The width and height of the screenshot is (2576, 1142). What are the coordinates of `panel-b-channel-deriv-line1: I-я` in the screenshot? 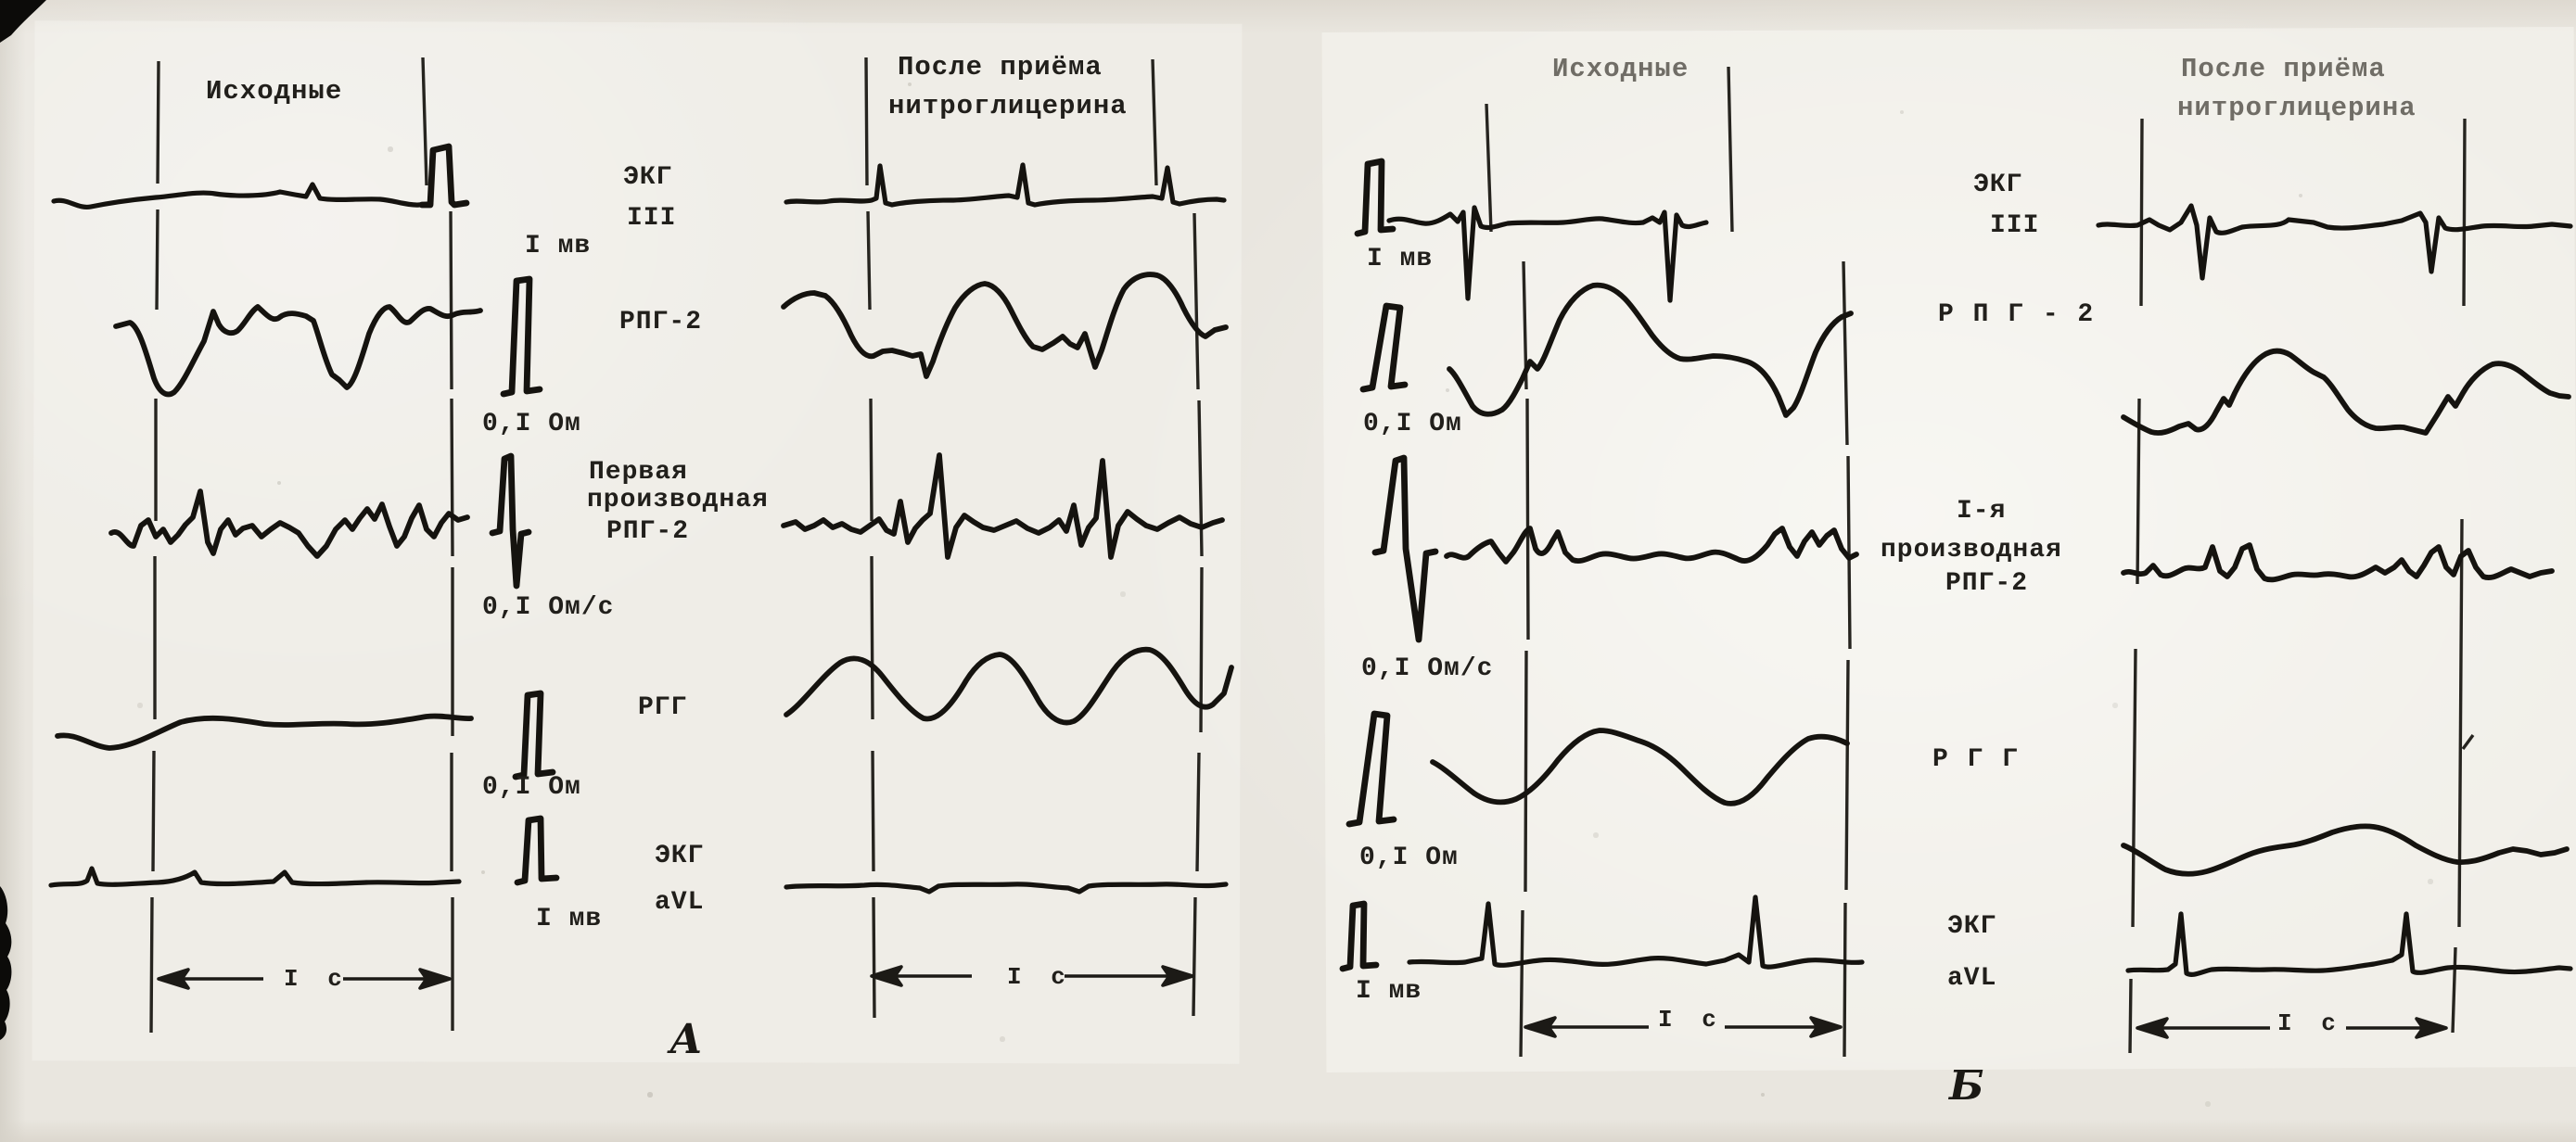 It's located at (1982, 512).